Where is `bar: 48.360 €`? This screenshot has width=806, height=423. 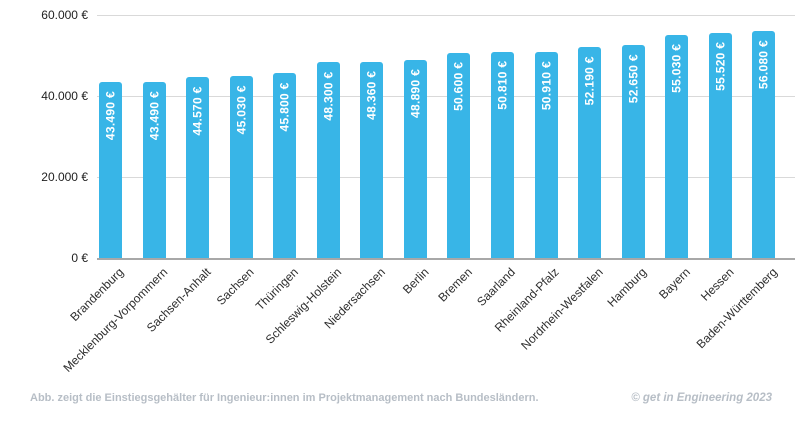 bar: 48.360 € is located at coordinates (372, 160).